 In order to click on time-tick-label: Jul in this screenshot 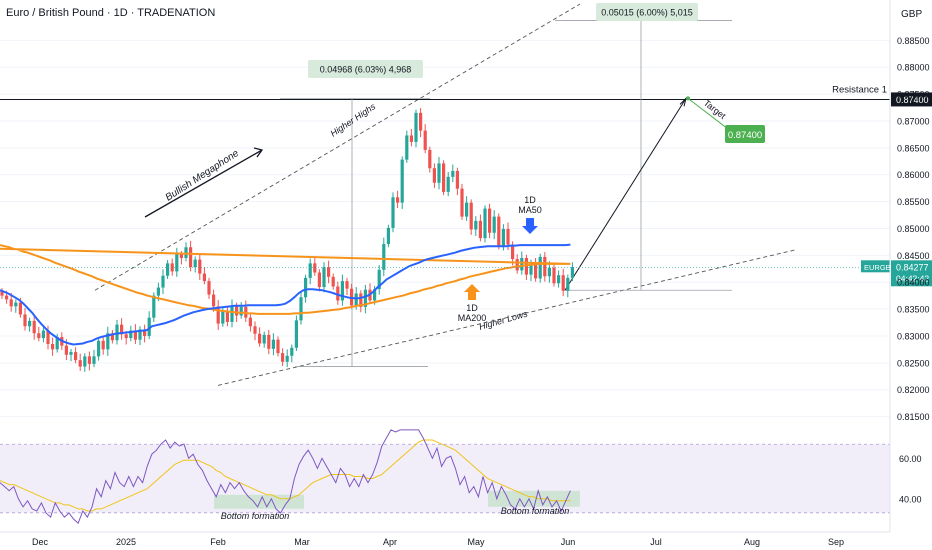, I will do `click(656, 542)`.